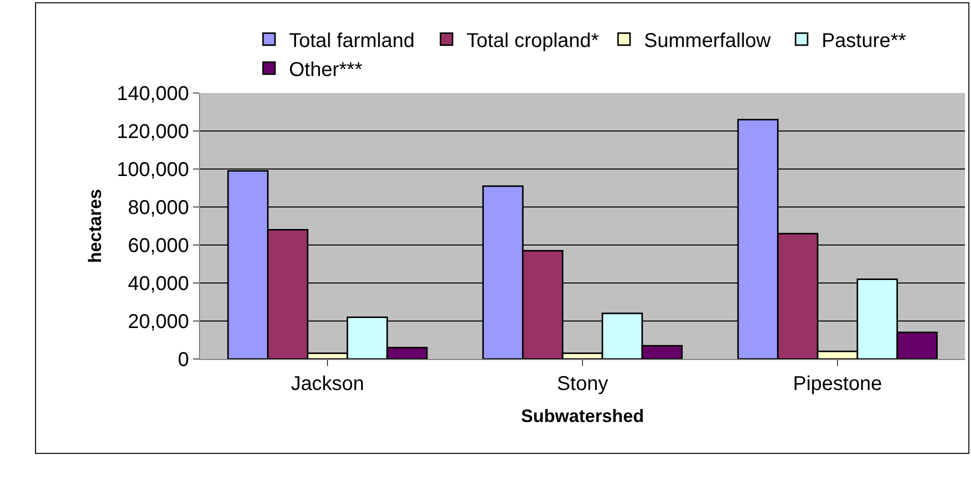 The image size is (971, 489). Describe the element at coordinates (864, 41) in the screenshot. I see `legend-label: Pasture**` at that location.